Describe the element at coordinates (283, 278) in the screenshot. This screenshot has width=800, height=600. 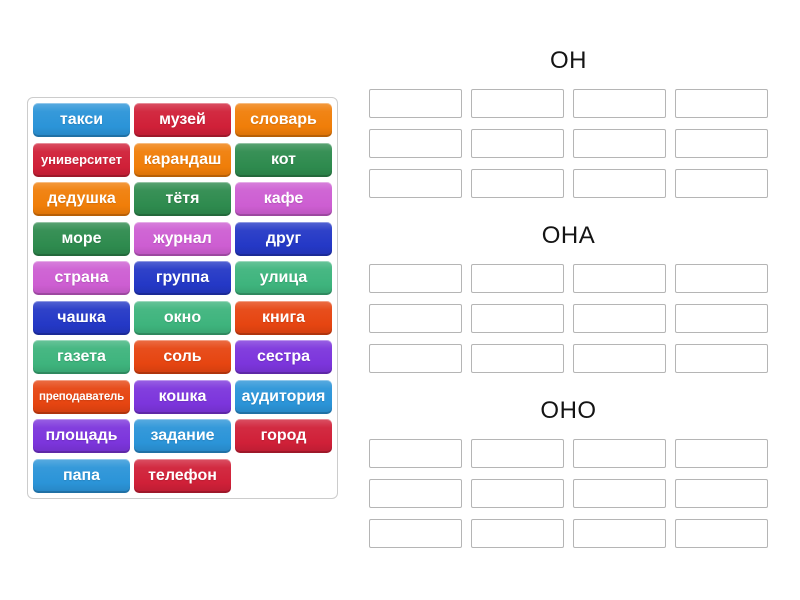
I see `word-tile: улица` at that location.